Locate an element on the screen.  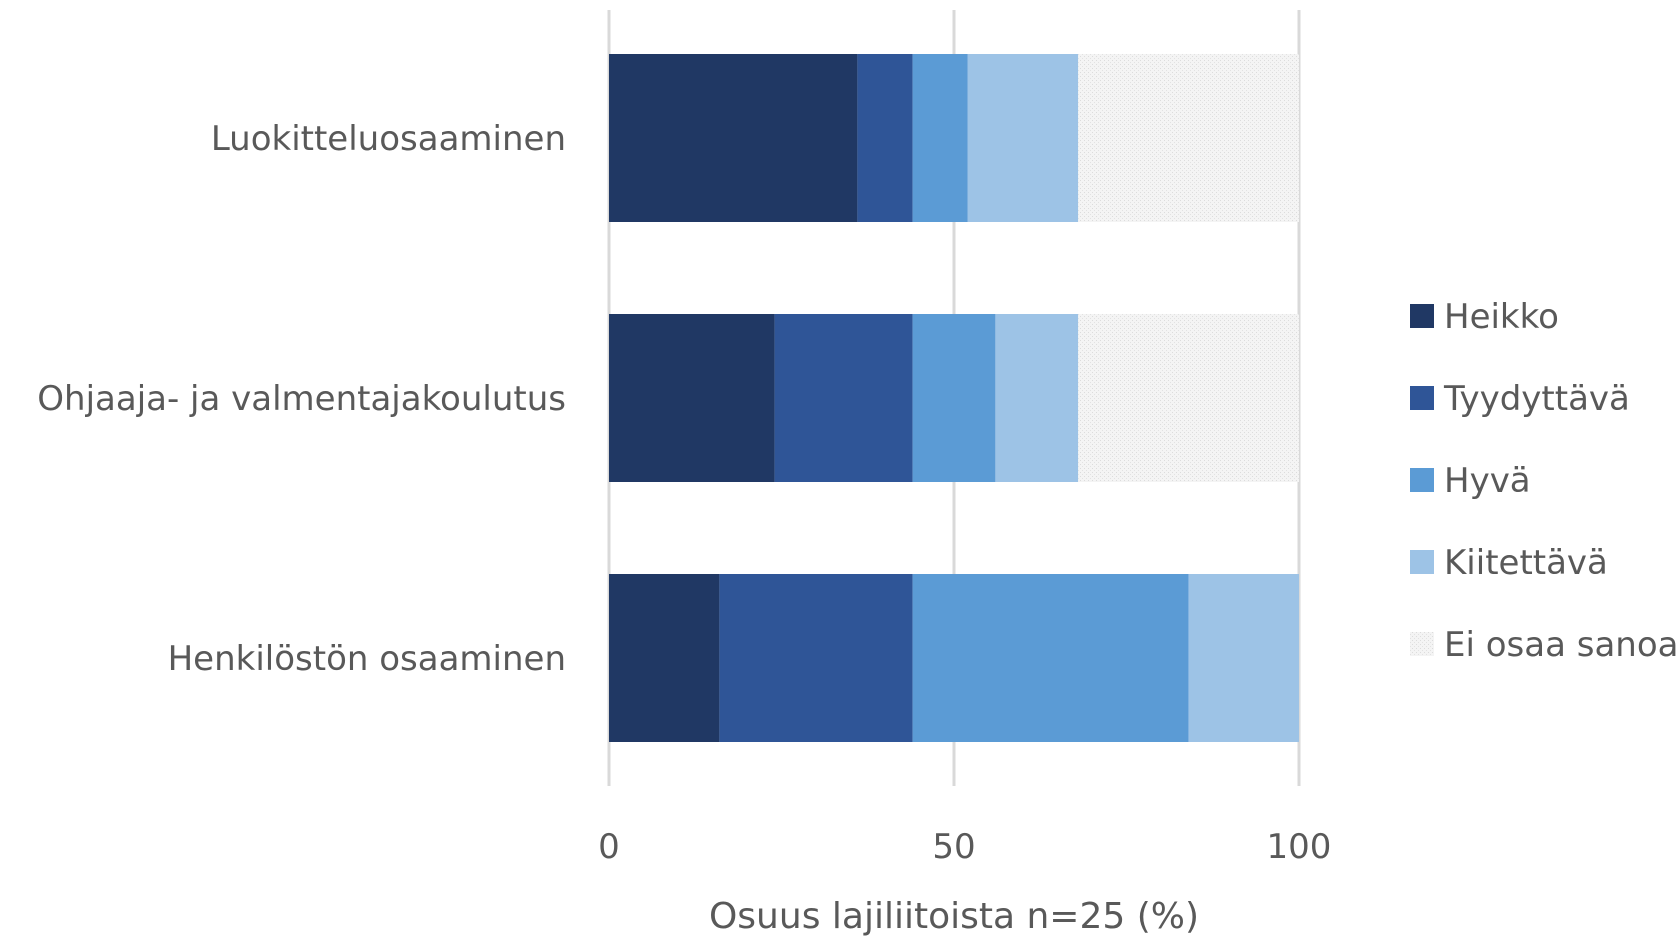
bar-segment-2-hyvä is located at coordinates (954, 398).